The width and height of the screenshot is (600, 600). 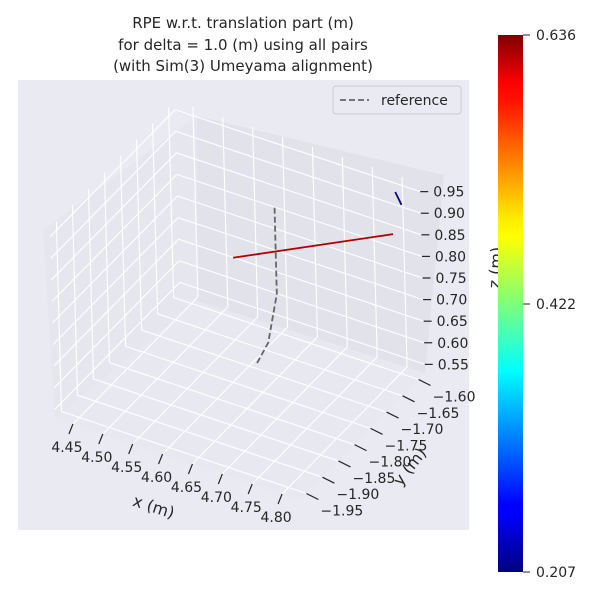 I want to click on z-tick-label: 0.85, so click(x=449, y=236).